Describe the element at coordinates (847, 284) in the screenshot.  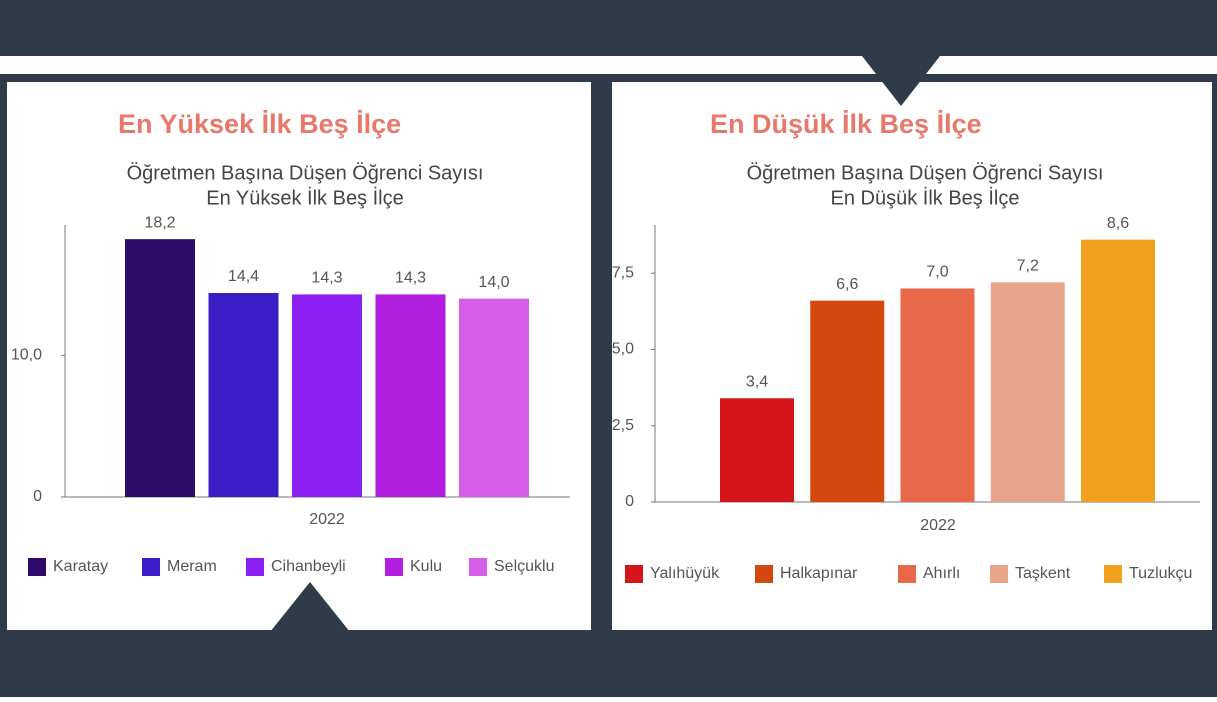
I see `data-label: 6,6` at that location.